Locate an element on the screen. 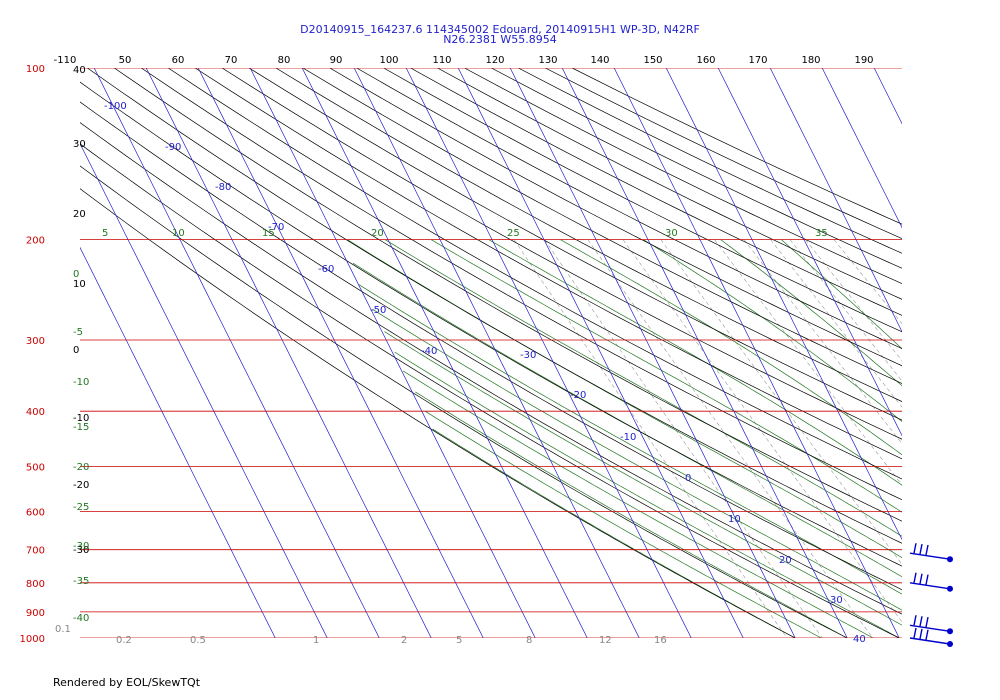 The height and width of the screenshot is (700, 1000). top-temp-label: 70 is located at coordinates (231, 60).